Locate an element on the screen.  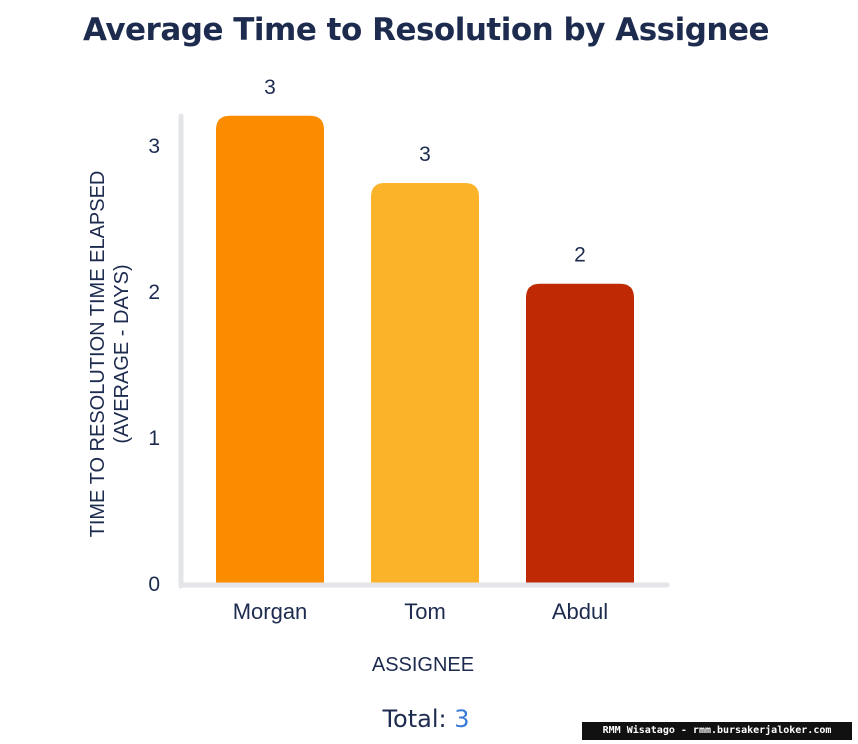
y-tick-label: 0 is located at coordinates (154, 584).